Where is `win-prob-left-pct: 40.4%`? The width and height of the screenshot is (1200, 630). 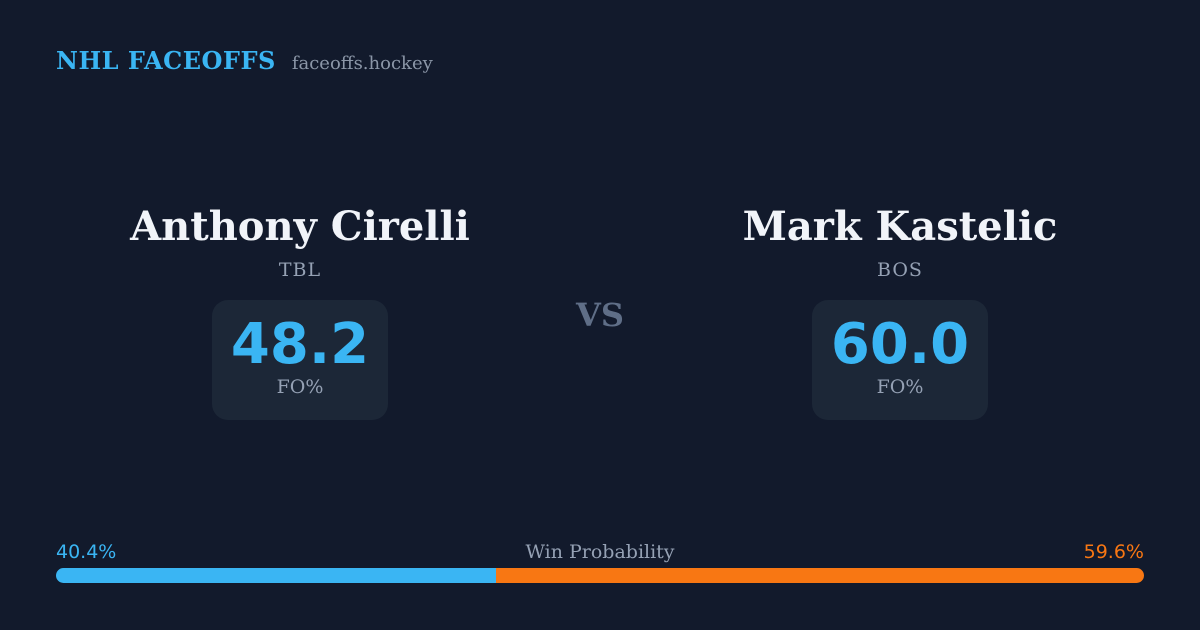 win-prob-left-pct: 40.4% is located at coordinates (86, 552).